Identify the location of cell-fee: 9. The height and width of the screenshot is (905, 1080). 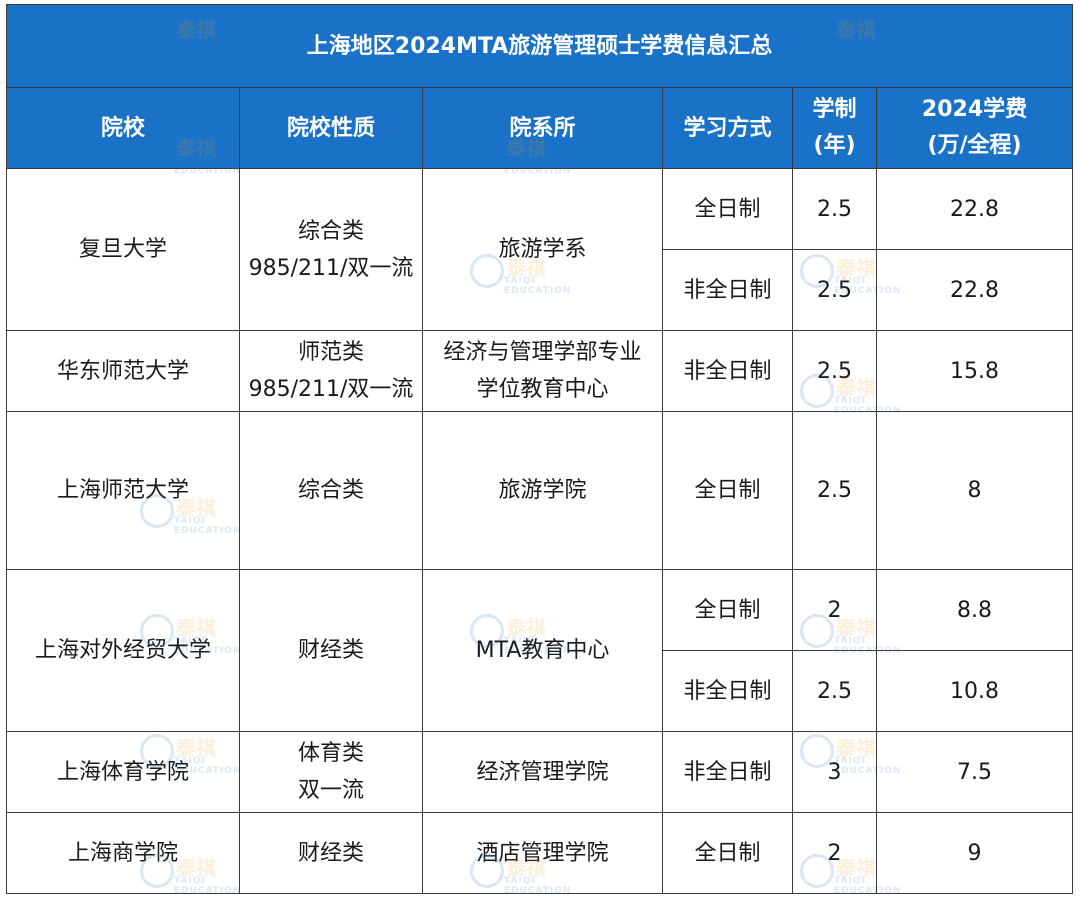
(974, 853).